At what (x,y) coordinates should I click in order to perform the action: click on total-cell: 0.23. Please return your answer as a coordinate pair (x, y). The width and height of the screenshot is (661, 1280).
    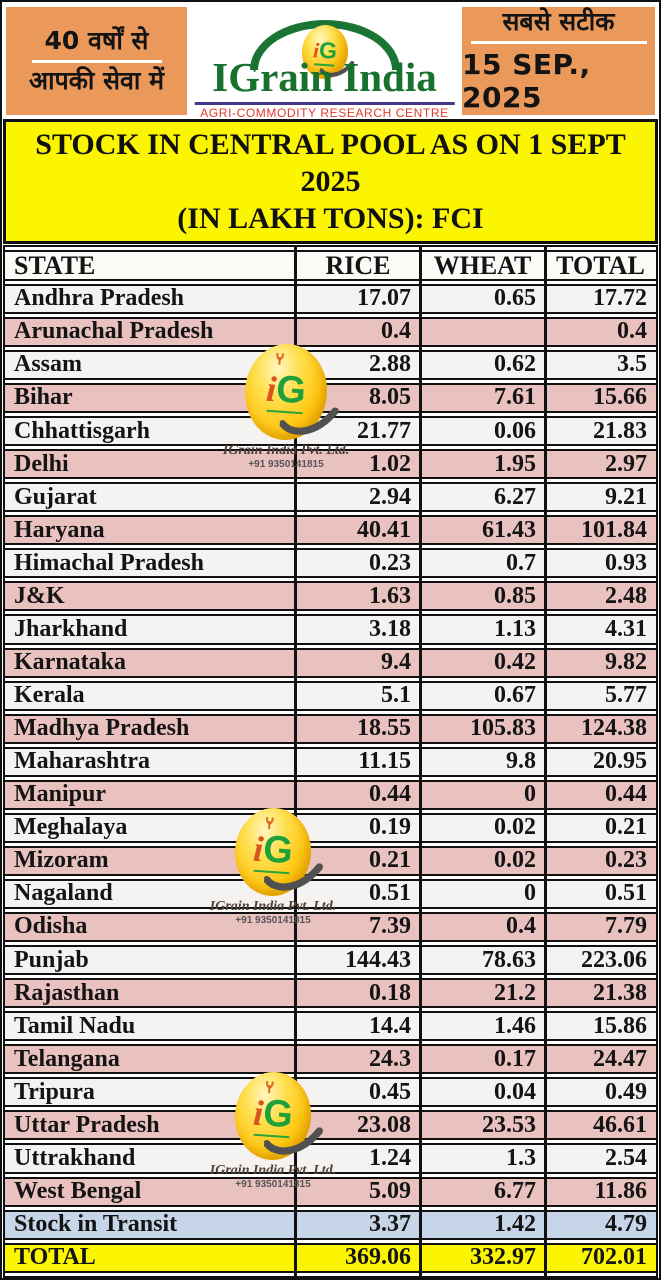
    Looking at the image, I should click on (600, 860).